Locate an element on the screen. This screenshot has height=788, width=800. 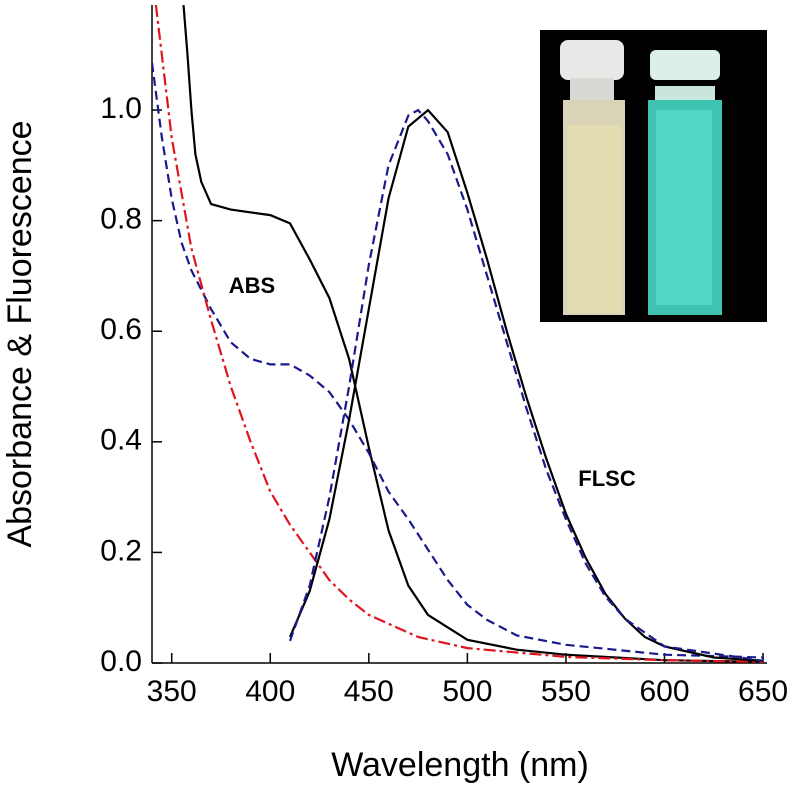
y-tick-label: 0.4 is located at coordinates (121, 440).